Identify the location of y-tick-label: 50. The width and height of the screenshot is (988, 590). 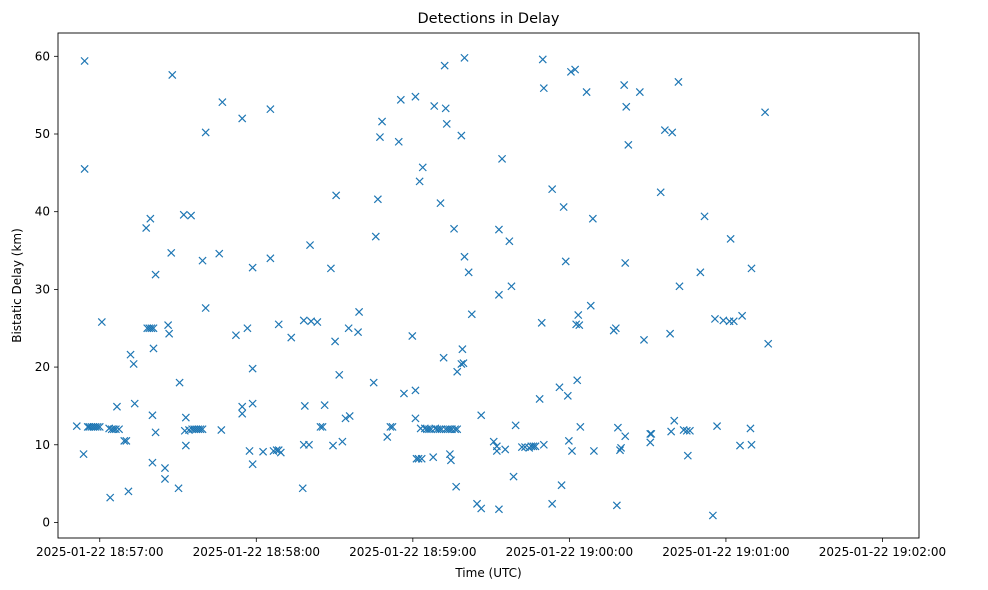
(42, 134).